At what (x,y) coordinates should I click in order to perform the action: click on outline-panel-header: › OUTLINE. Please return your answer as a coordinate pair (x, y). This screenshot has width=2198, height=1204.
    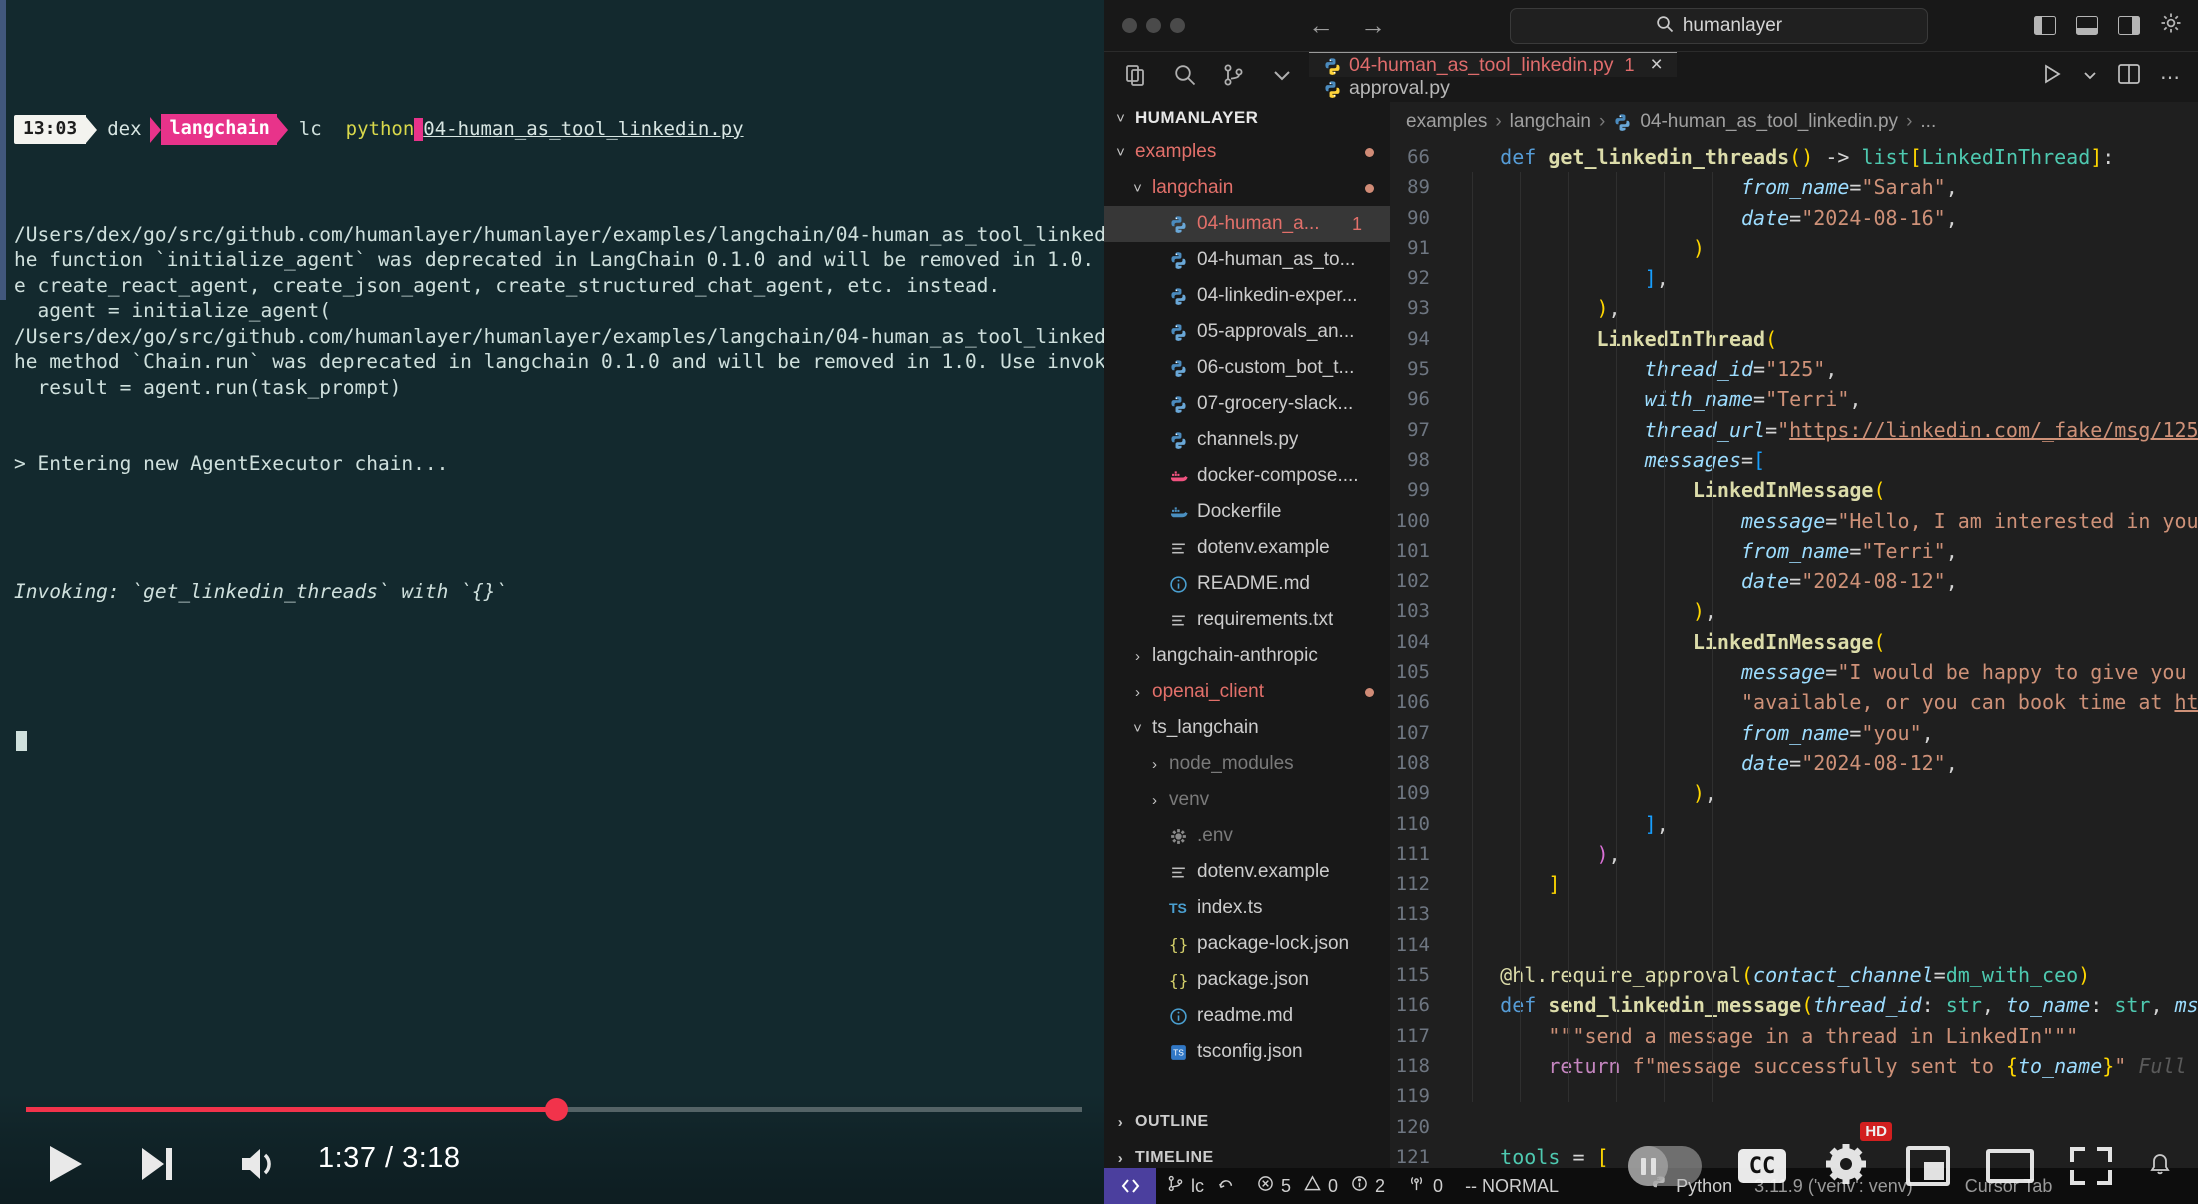
    Looking at the image, I should click on (1247, 1122).